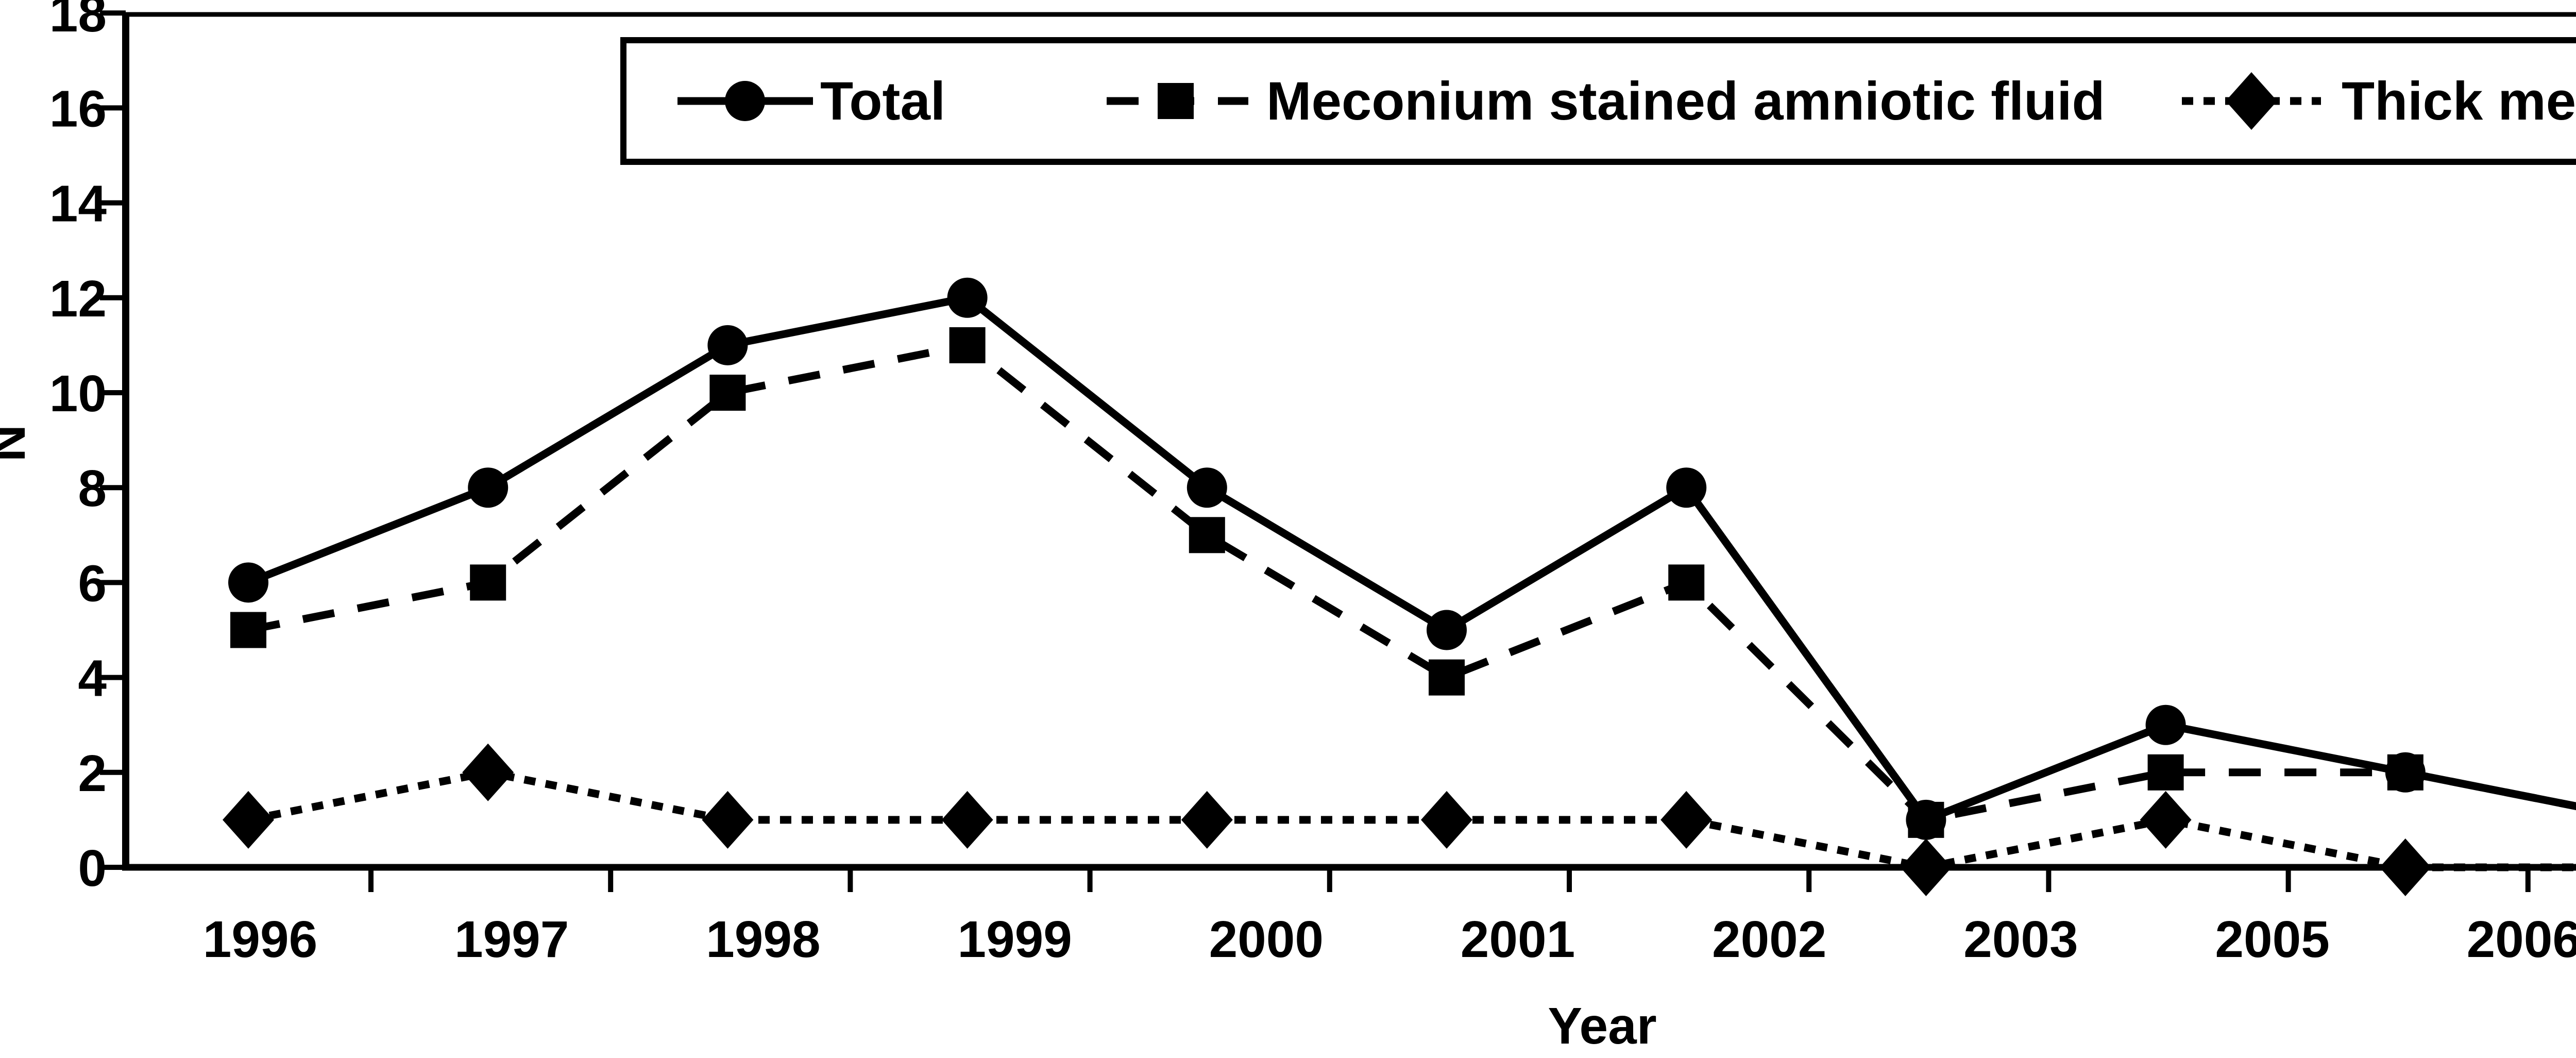  Describe the element at coordinates (78, 299) in the screenshot. I see `y-tick-label: 12` at that location.